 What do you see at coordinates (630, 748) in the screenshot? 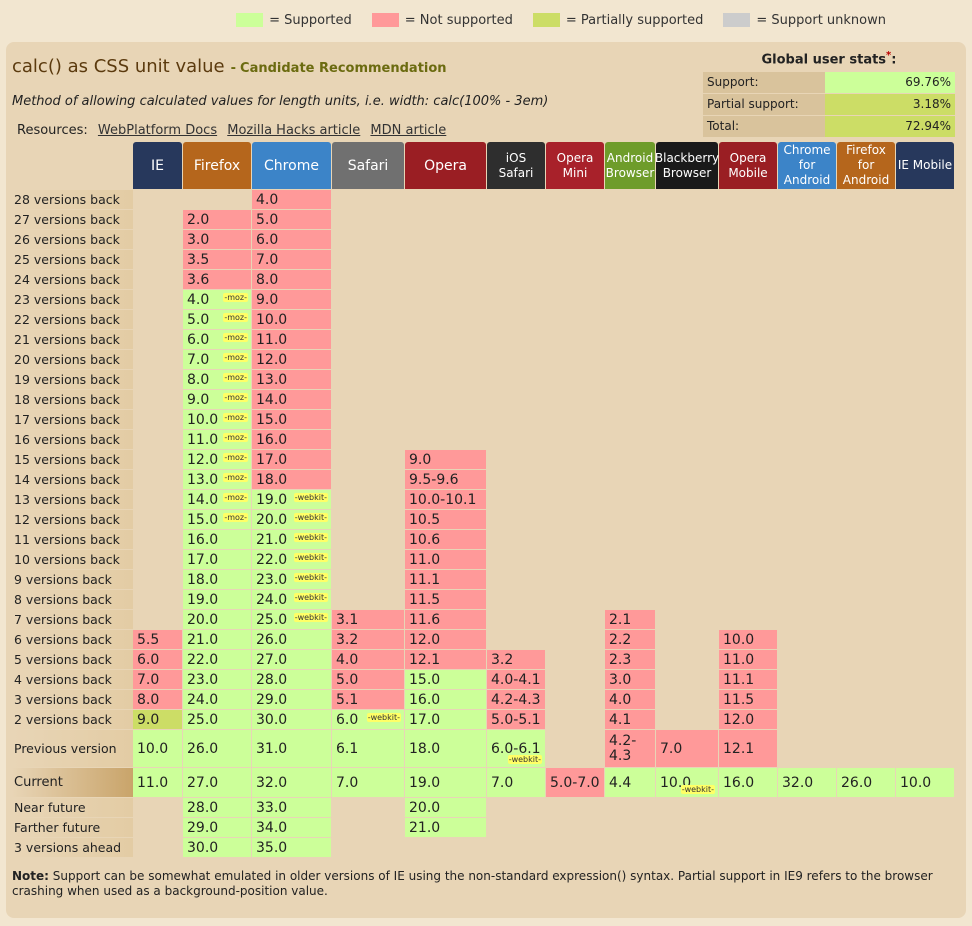
I see `support-cell: 4.2-4.3` at bounding box center [630, 748].